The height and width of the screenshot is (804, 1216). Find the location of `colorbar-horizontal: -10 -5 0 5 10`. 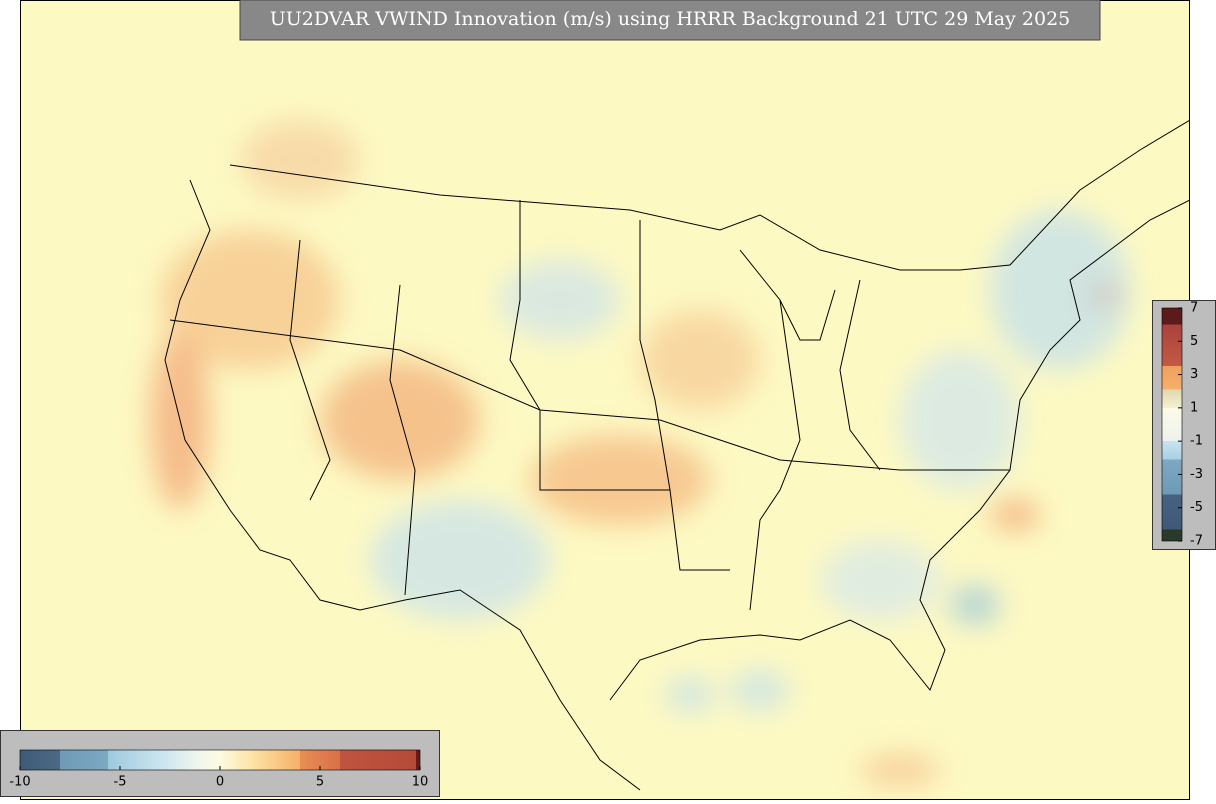

colorbar-horizontal: -10 -5 0 5 10 is located at coordinates (220, 763).